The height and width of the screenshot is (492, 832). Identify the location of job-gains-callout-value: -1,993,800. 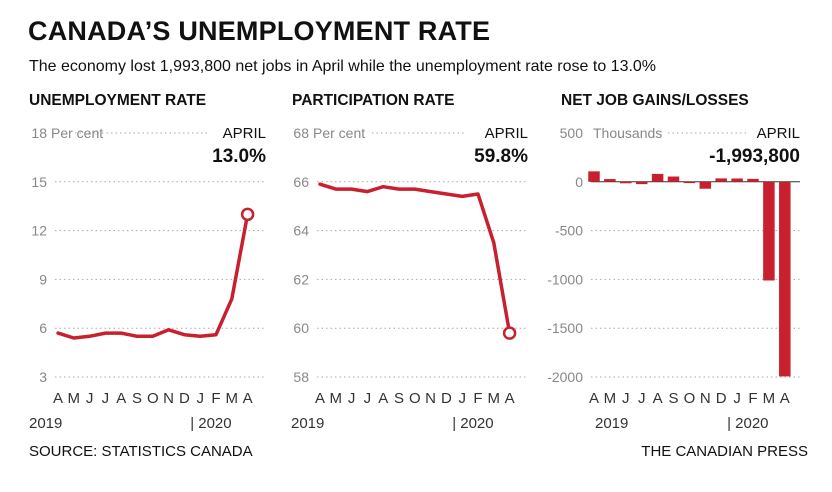
(754, 156).